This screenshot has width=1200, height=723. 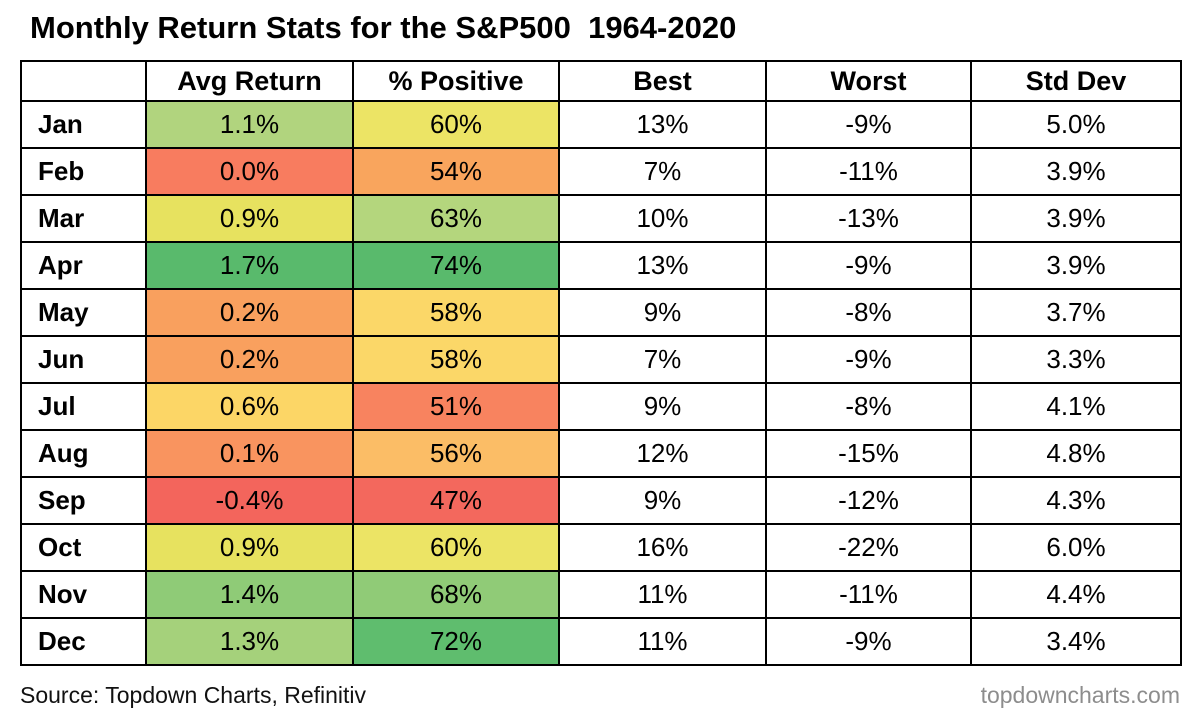 I want to click on avg-return-cell: 0.1%, so click(x=249, y=453).